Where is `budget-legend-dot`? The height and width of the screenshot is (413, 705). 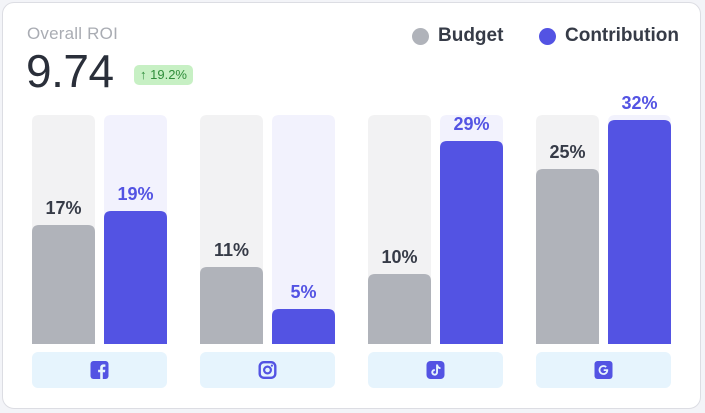
budget-legend-dot is located at coordinates (420, 36).